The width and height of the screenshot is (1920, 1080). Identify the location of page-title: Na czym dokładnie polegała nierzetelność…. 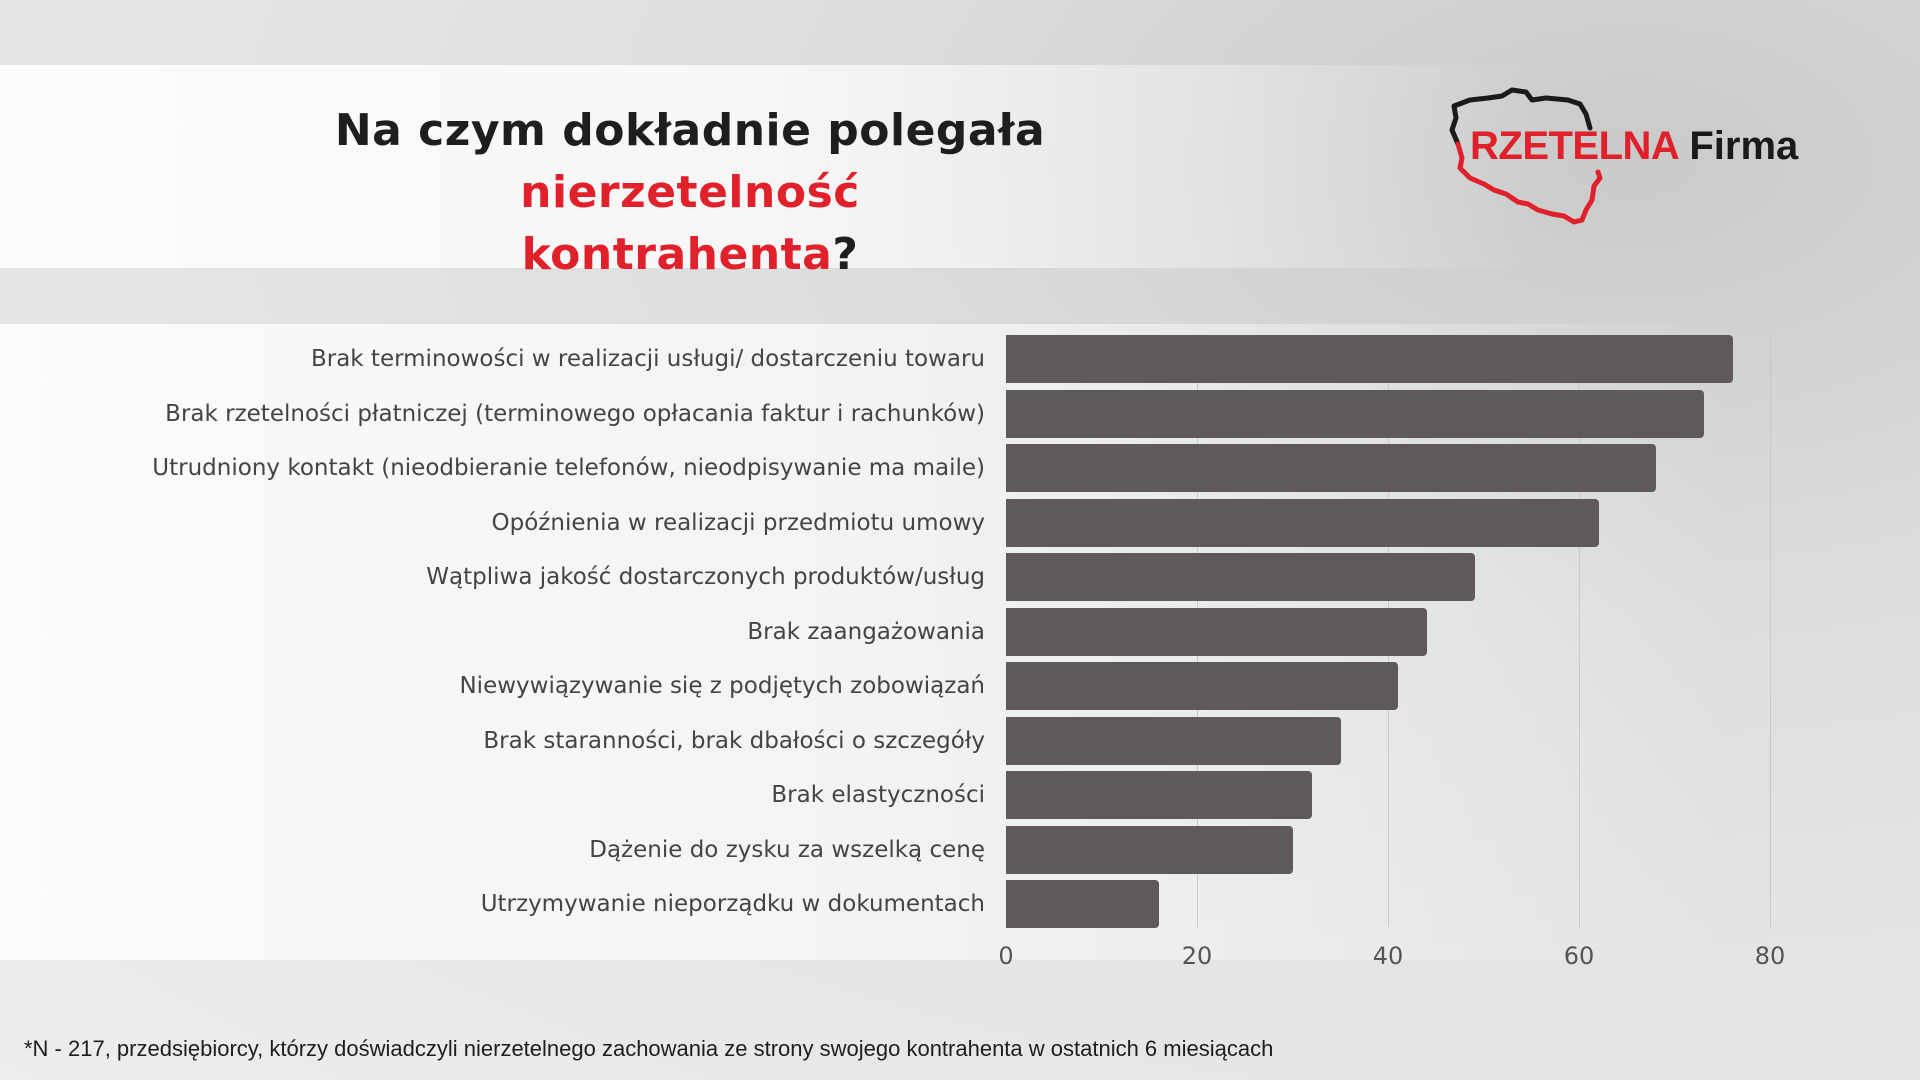
(690, 193).